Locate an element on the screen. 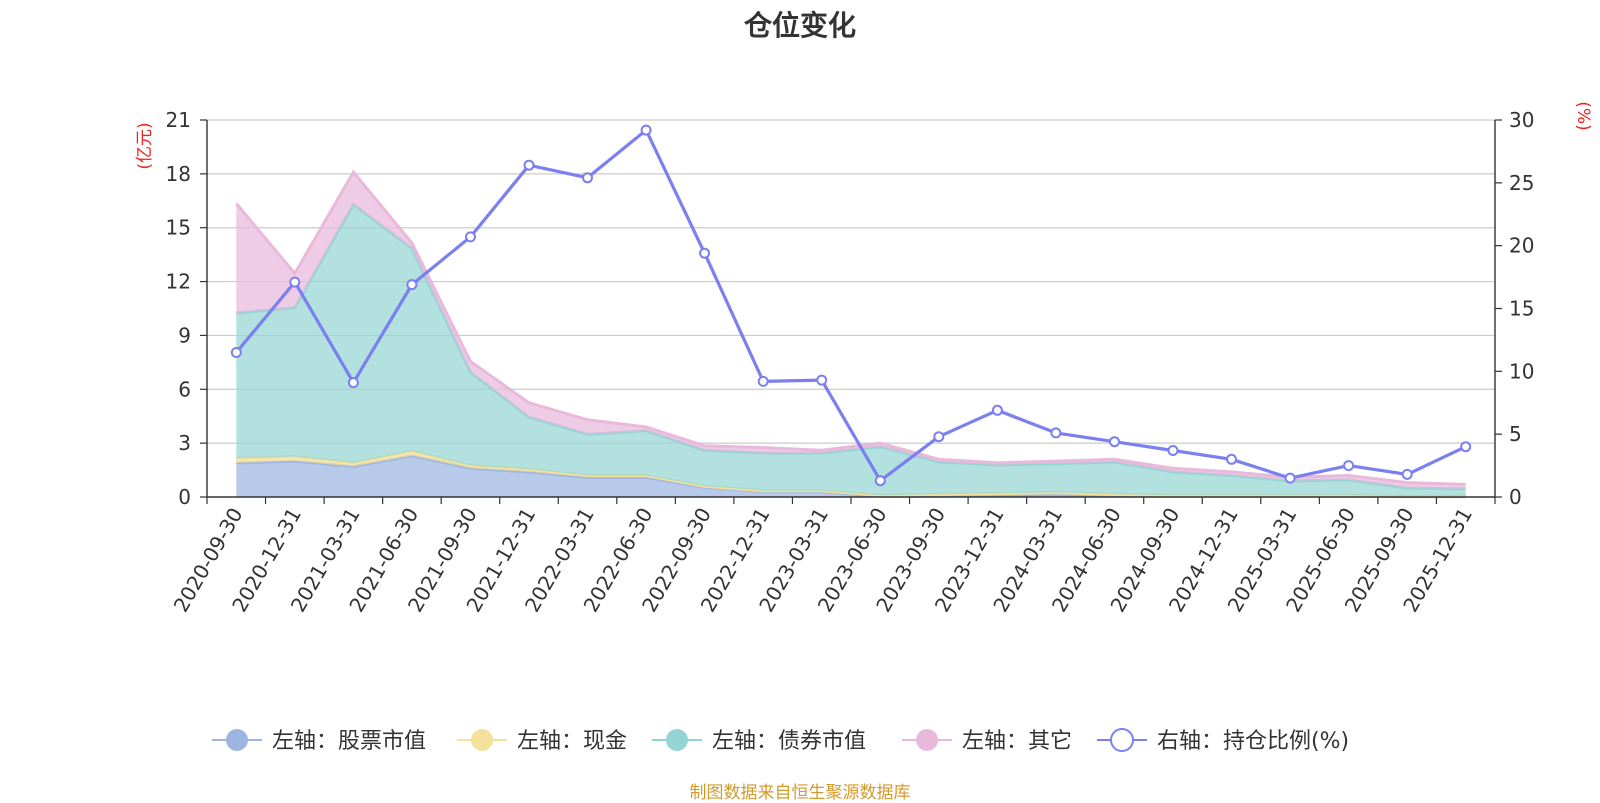  left-axis-tick-label: 9 is located at coordinates (184, 335).